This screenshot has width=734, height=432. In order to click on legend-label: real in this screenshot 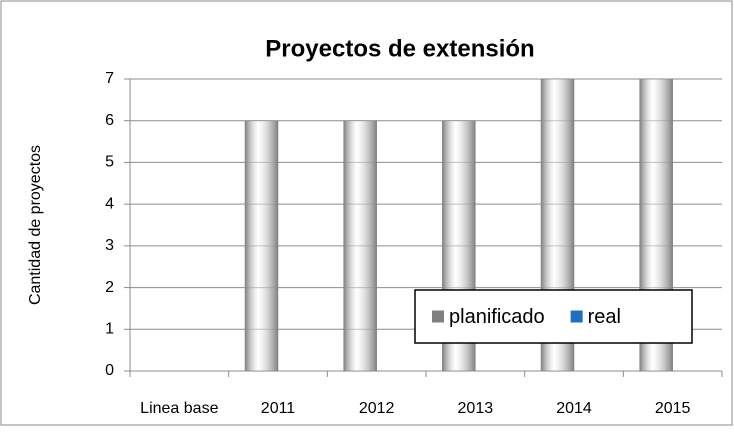, I will do `click(604, 317)`.